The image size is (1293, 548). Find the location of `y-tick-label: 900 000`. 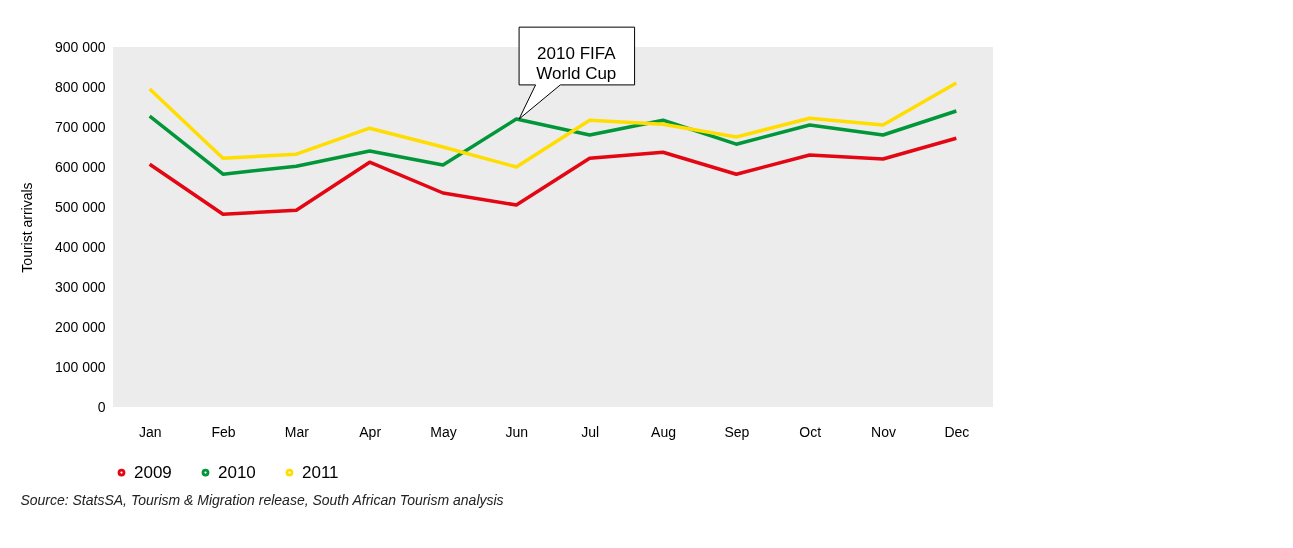

y-tick-label: 900 000 is located at coordinates (80, 46).